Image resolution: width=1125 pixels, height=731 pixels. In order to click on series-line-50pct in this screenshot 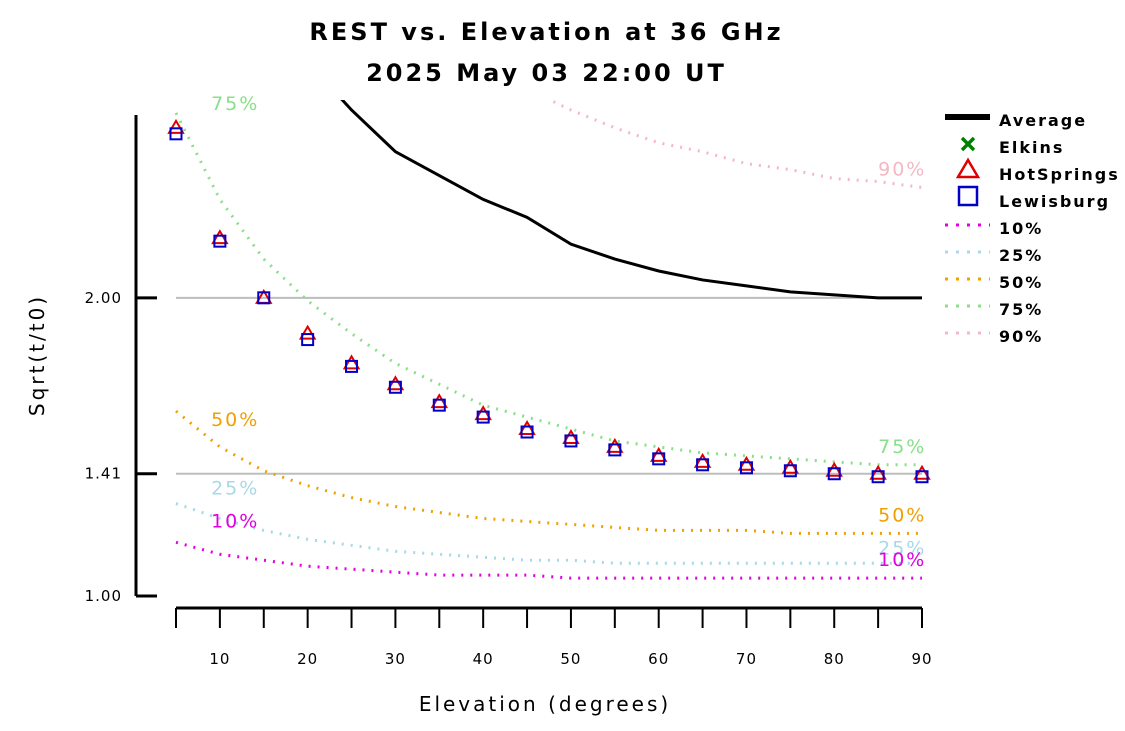, I will do `click(548, 472)`.